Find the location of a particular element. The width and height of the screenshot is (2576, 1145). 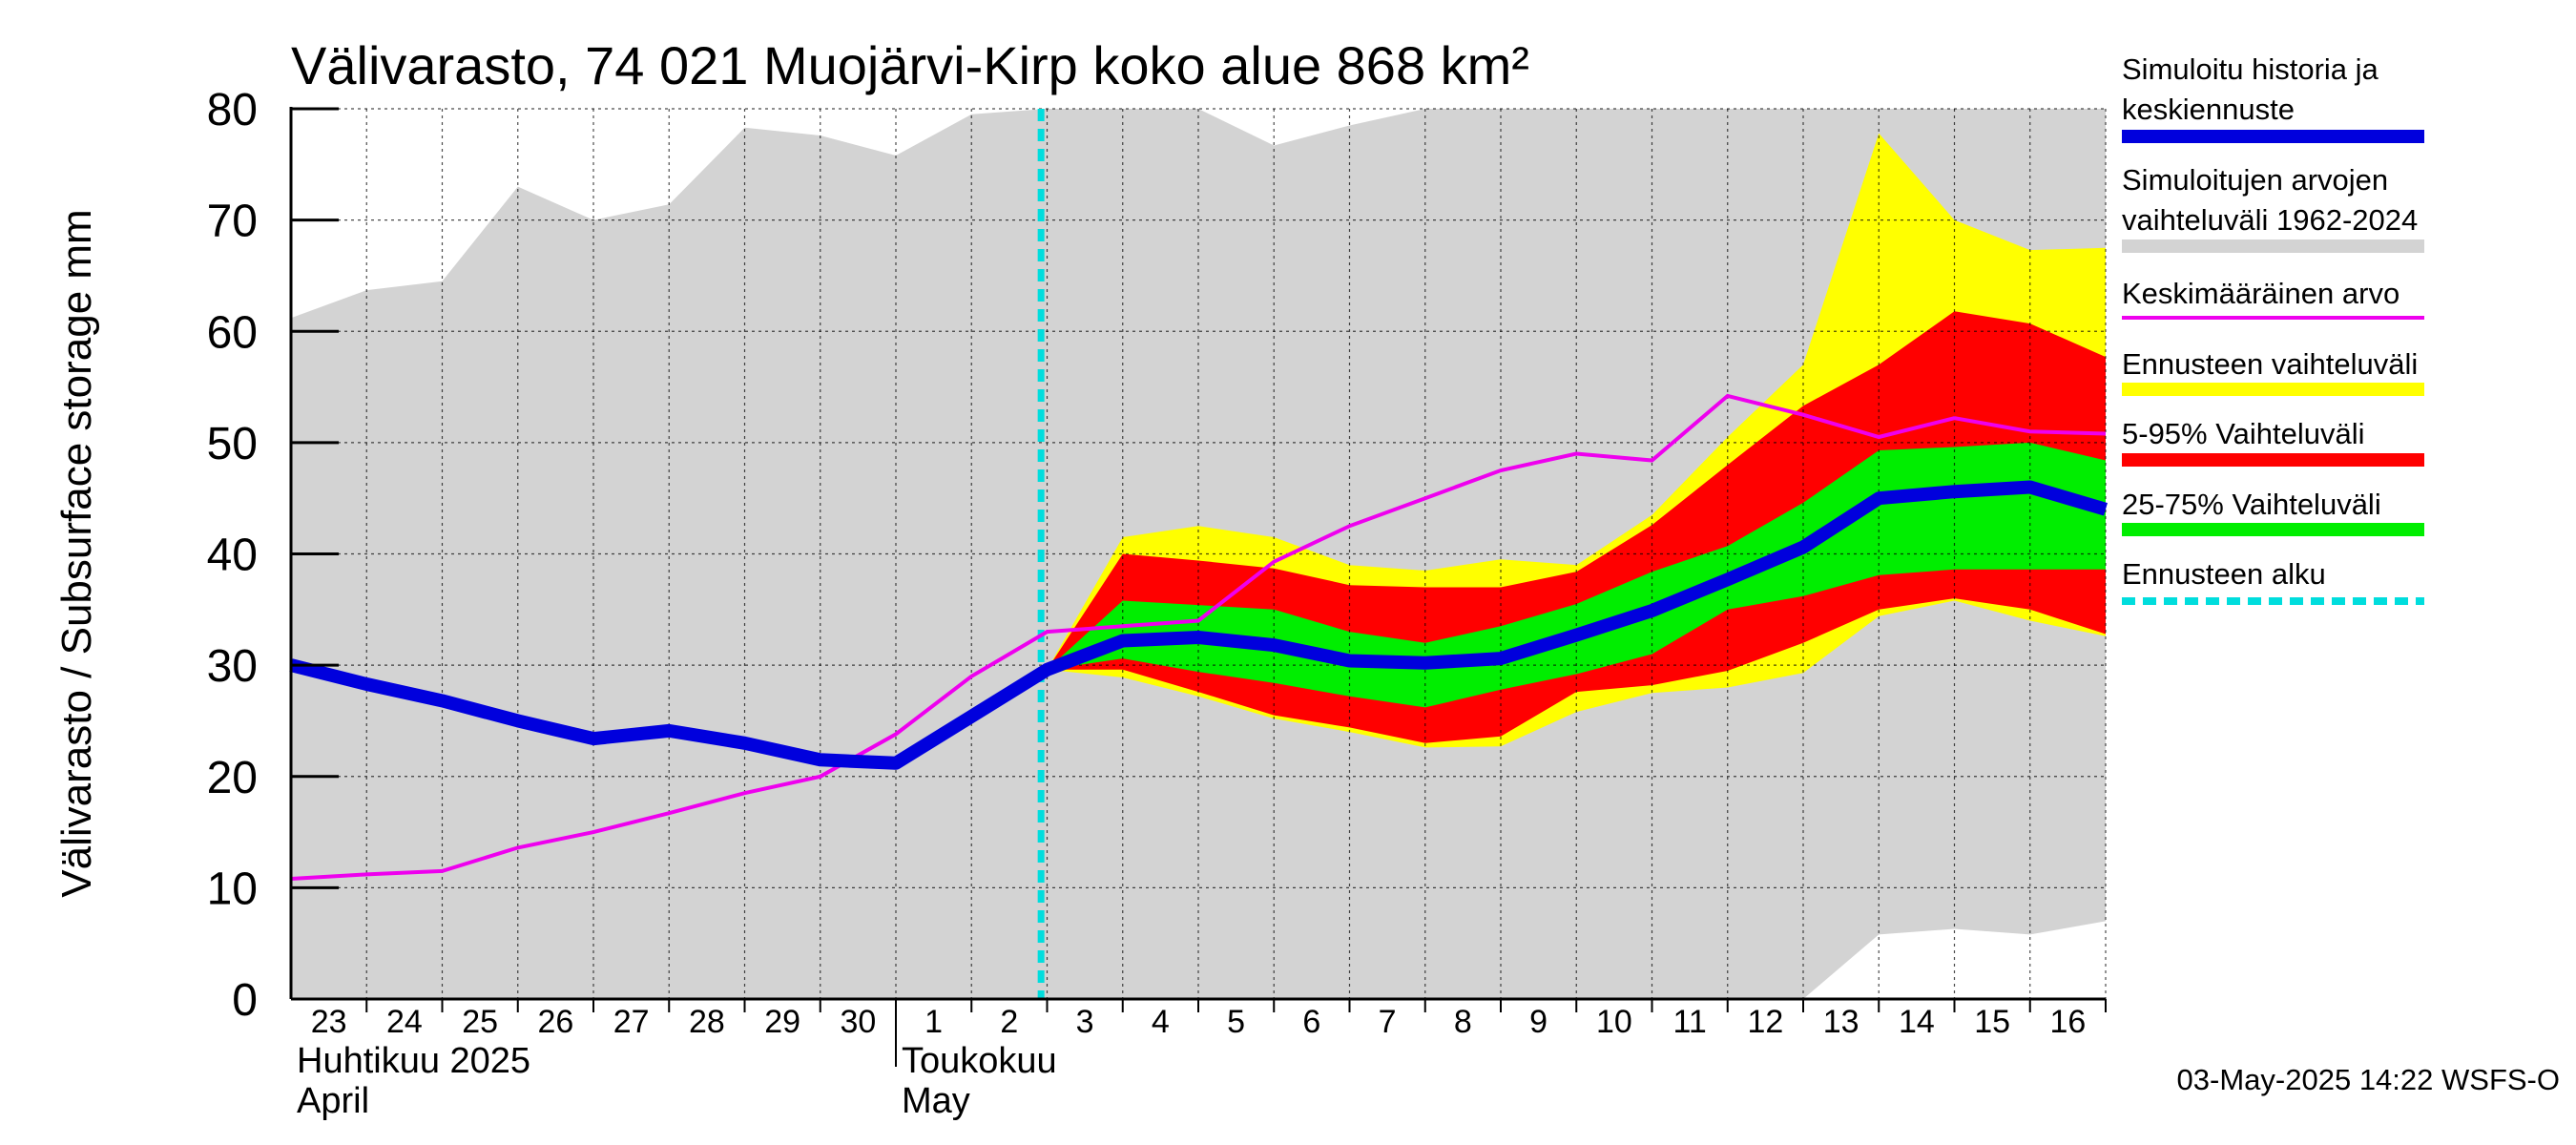

legend-label-band_25_75: 25-75% Vaihteluväli is located at coordinates (2251, 505).